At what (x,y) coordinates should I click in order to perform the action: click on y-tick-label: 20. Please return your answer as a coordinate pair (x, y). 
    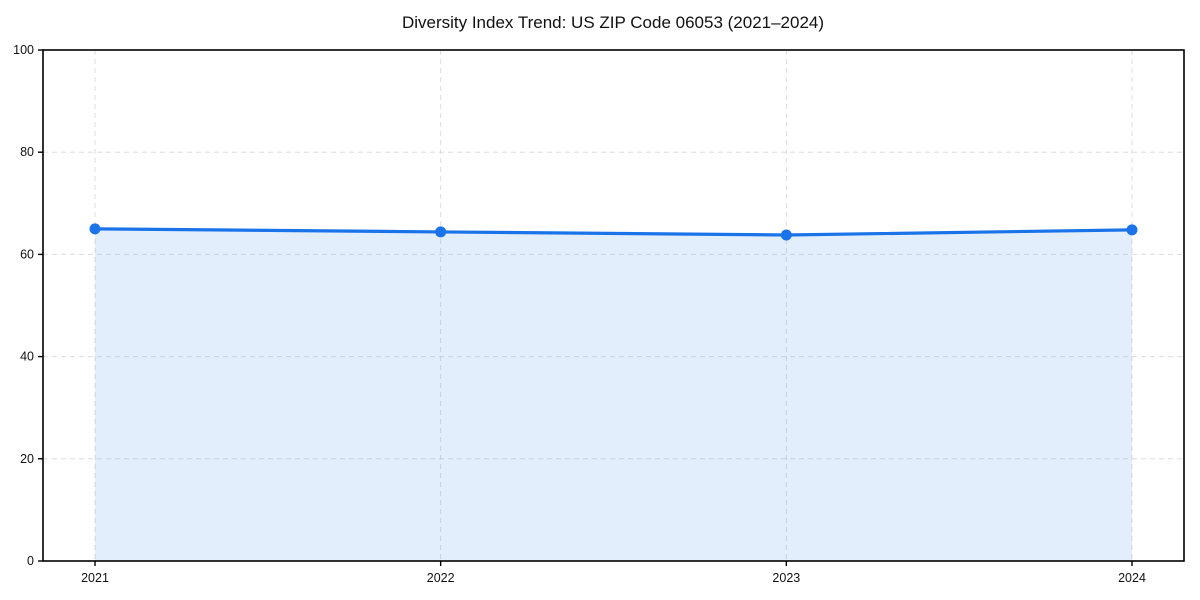
    Looking at the image, I should click on (27, 459).